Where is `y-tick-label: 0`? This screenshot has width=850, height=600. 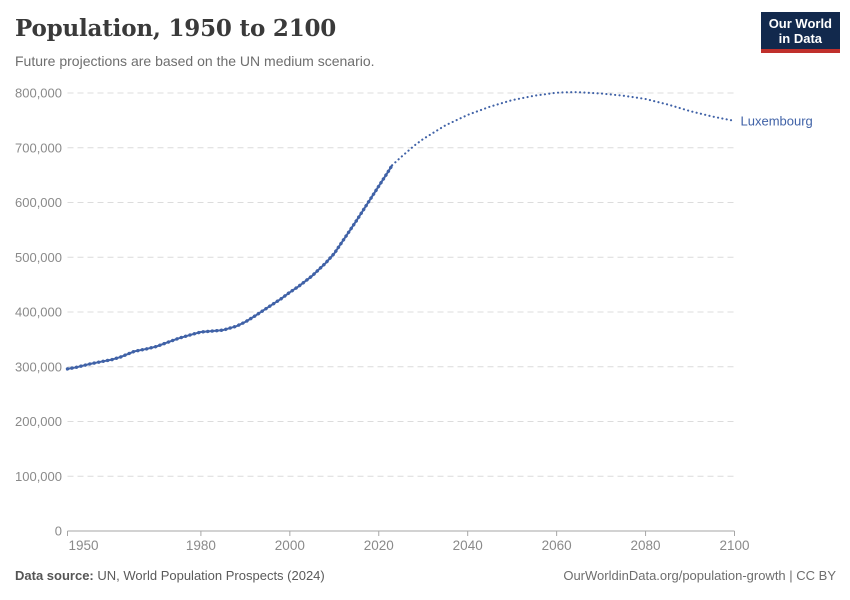 y-tick-label: 0 is located at coordinates (58, 531).